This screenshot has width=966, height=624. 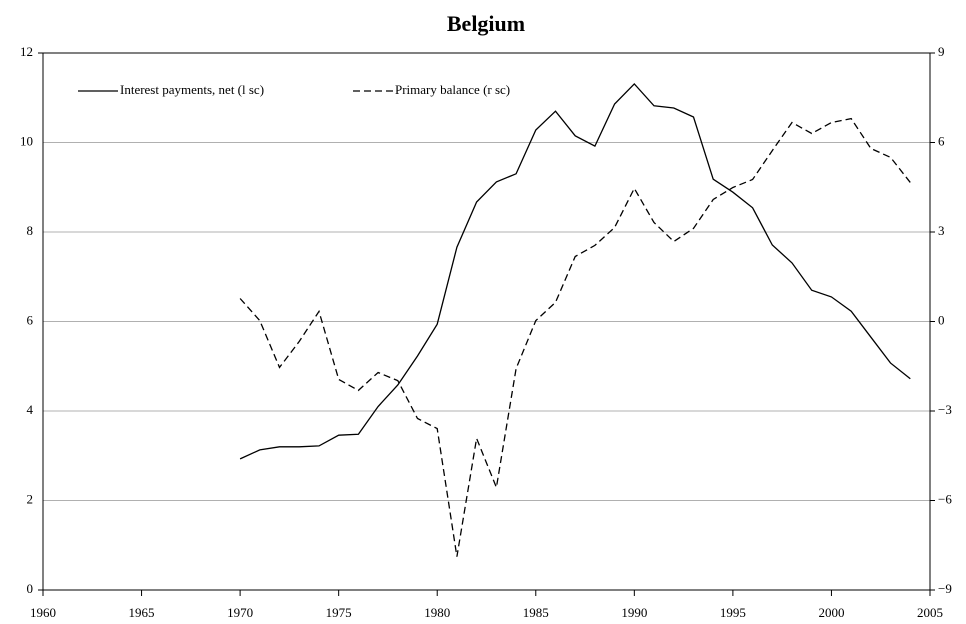 What do you see at coordinates (945, 409) in the screenshot?
I see `y2-tick-label: −3` at bounding box center [945, 409].